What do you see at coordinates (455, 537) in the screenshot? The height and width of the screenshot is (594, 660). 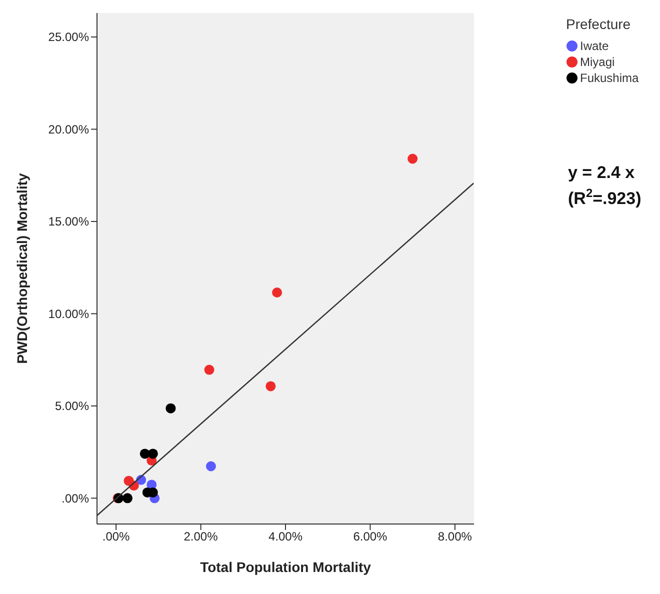 I see `x-tick-label: 8.00%` at bounding box center [455, 537].